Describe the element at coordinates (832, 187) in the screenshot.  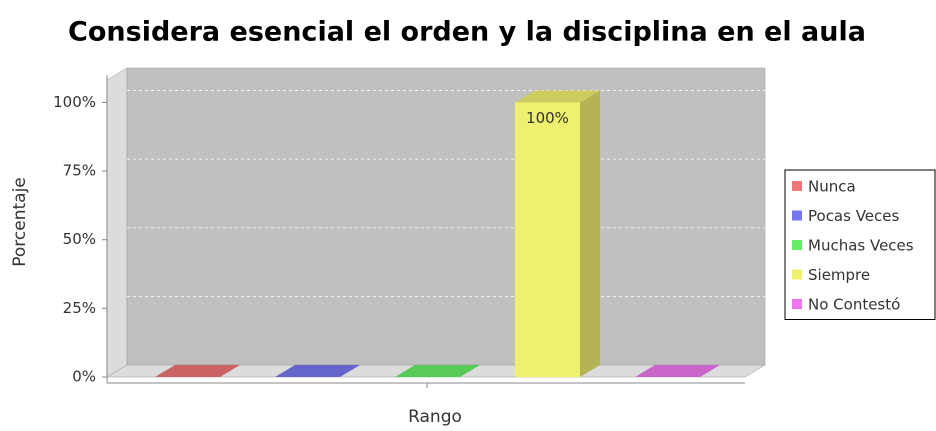
I see `legend-label: Nunca` at that location.